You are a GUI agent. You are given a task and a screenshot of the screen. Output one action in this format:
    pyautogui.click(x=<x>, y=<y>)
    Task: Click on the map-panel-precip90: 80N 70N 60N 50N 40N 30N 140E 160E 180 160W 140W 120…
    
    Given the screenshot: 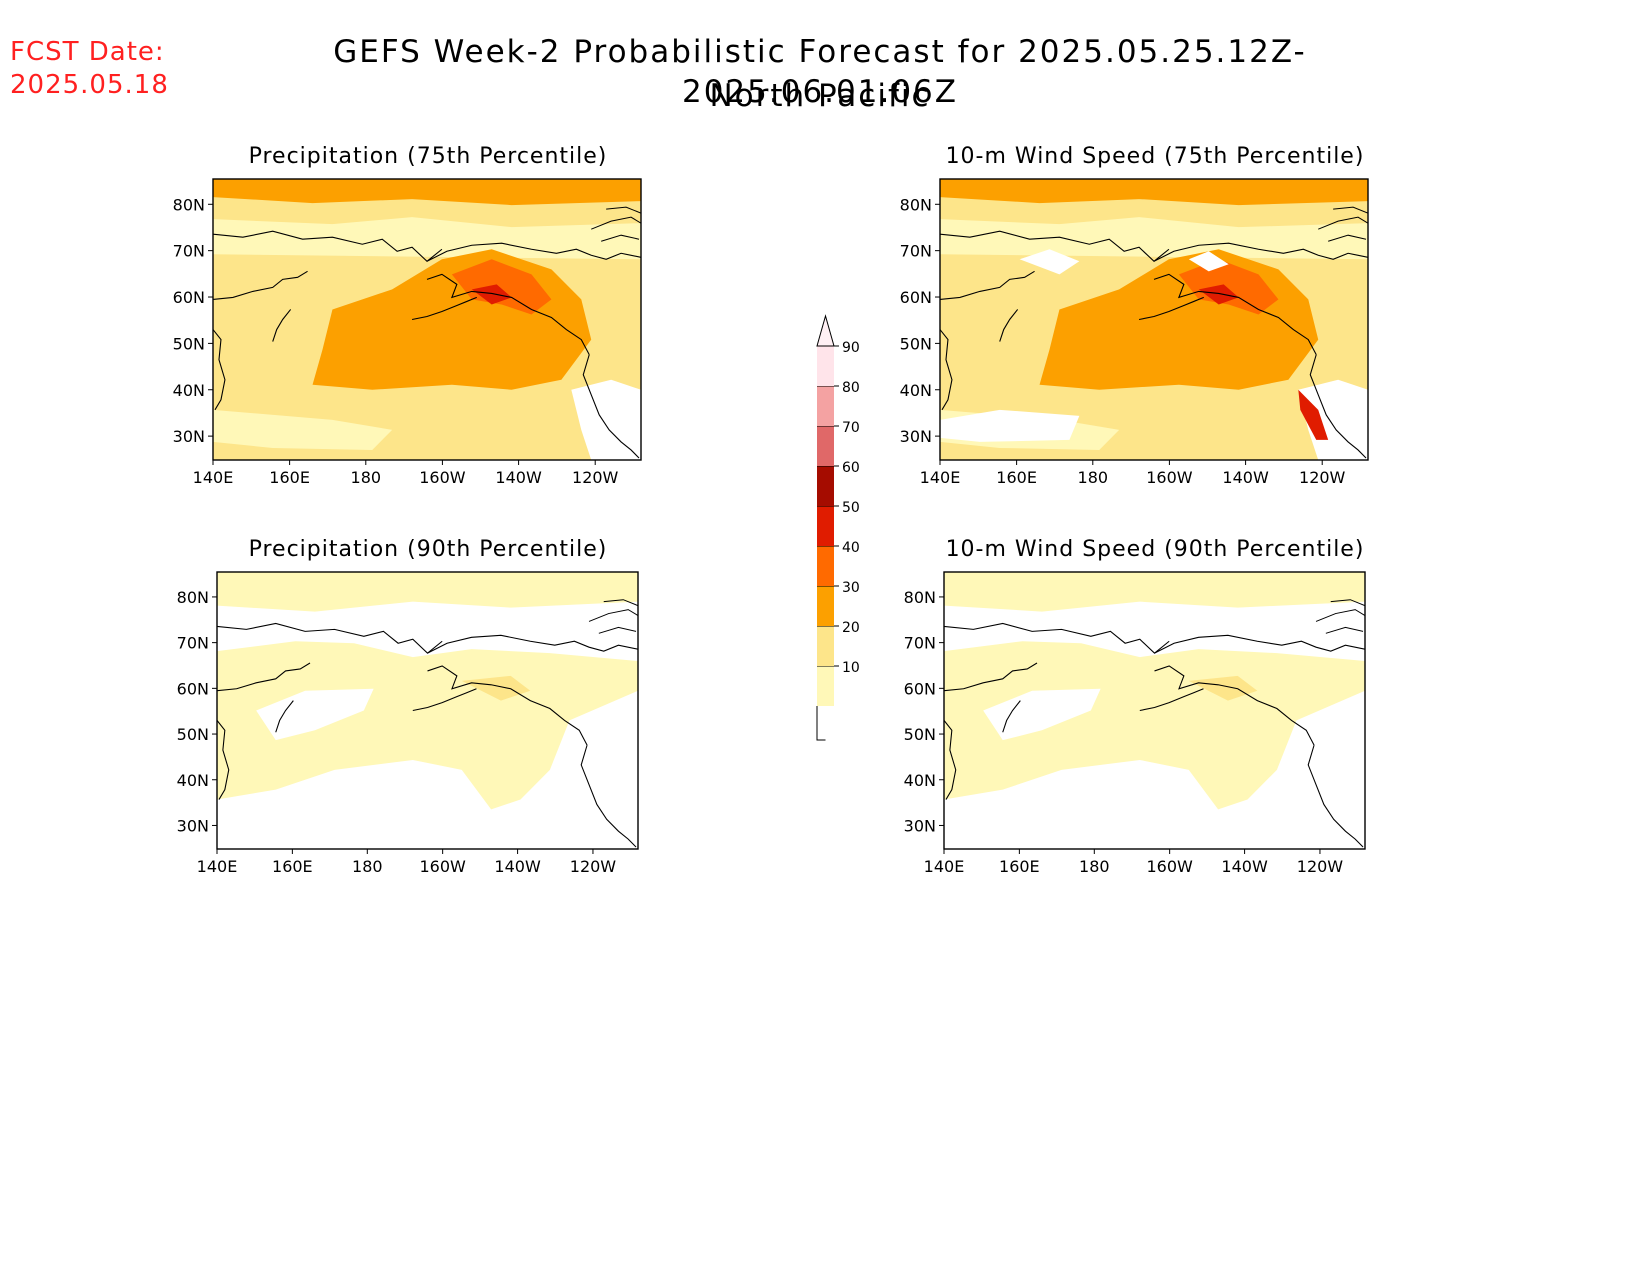 What is the action you would take?
    pyautogui.click(x=408, y=723)
    